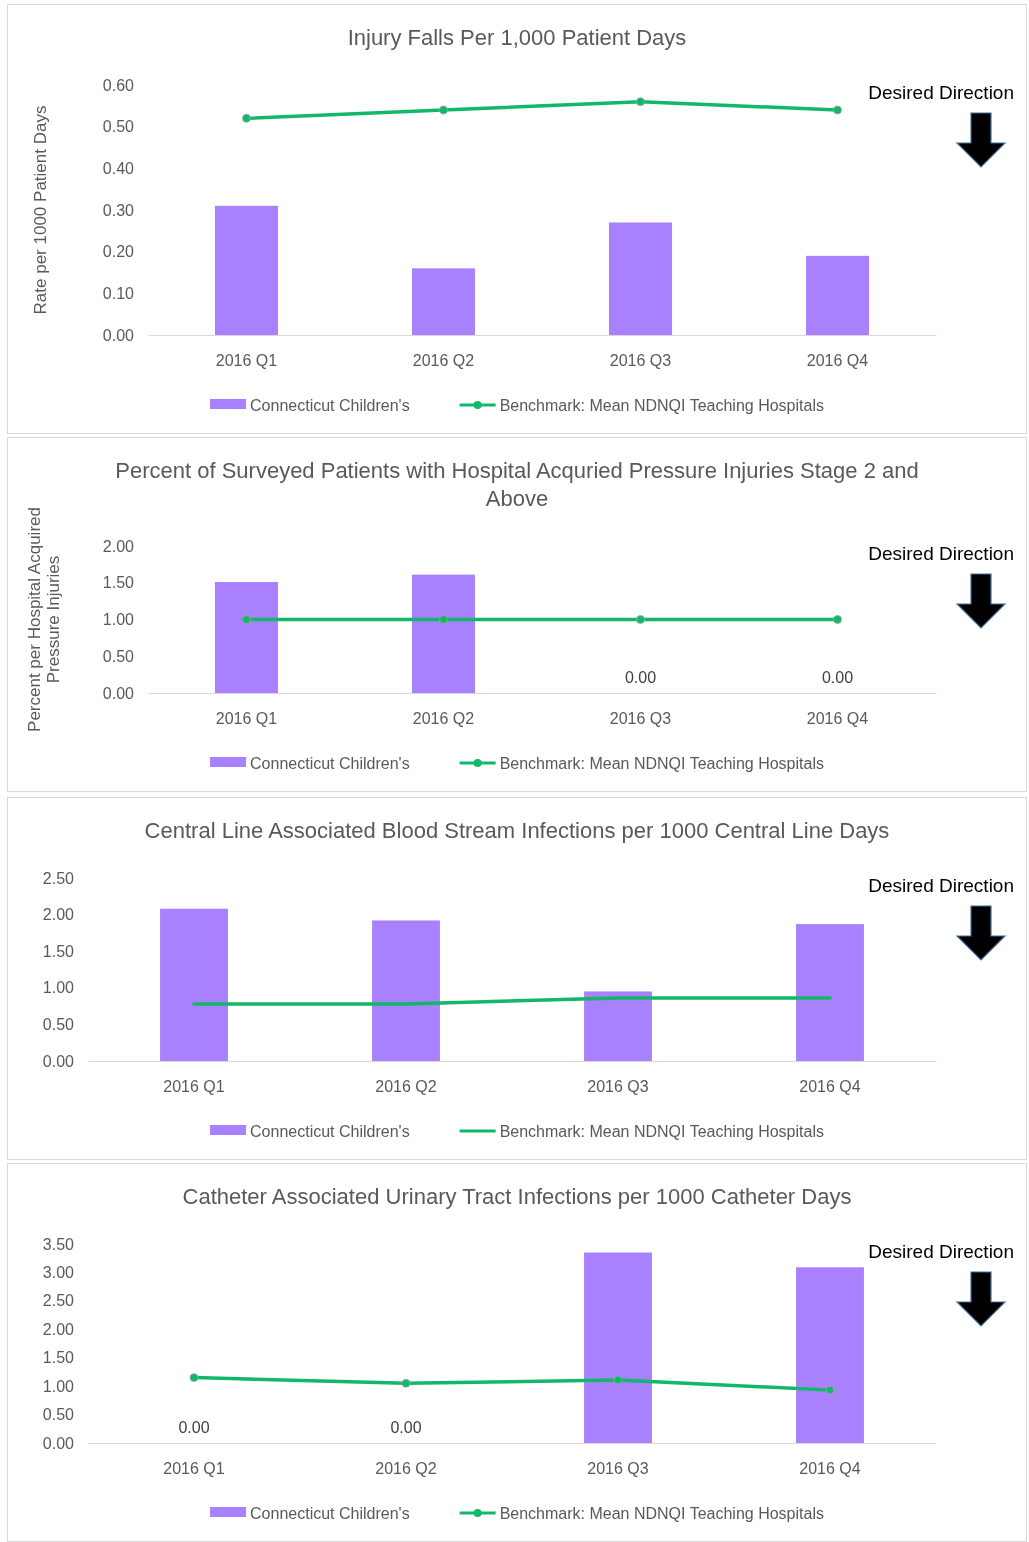  Describe the element at coordinates (118, 168) in the screenshot. I see `y-tick-label: 0.40` at that location.